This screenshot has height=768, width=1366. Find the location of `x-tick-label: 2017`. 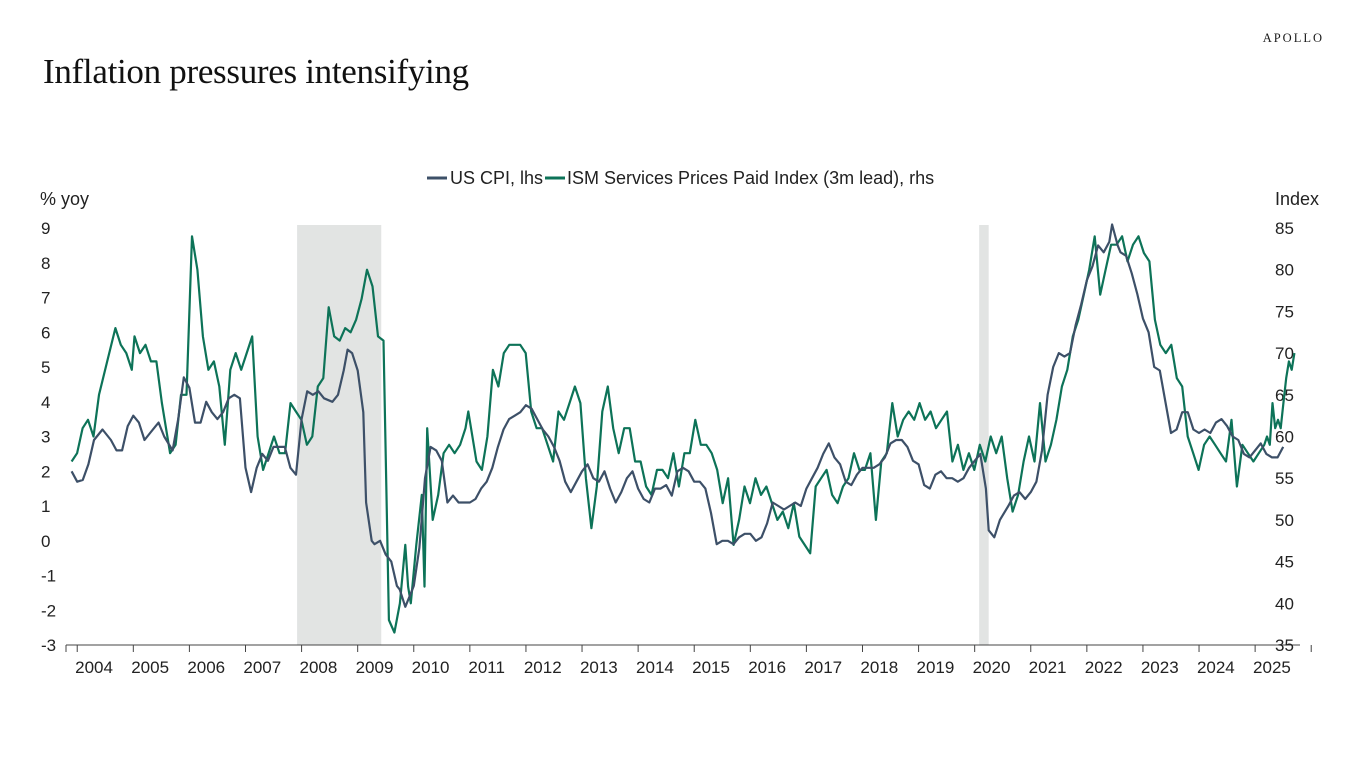

x-tick-label: 2017 is located at coordinates (823, 667).